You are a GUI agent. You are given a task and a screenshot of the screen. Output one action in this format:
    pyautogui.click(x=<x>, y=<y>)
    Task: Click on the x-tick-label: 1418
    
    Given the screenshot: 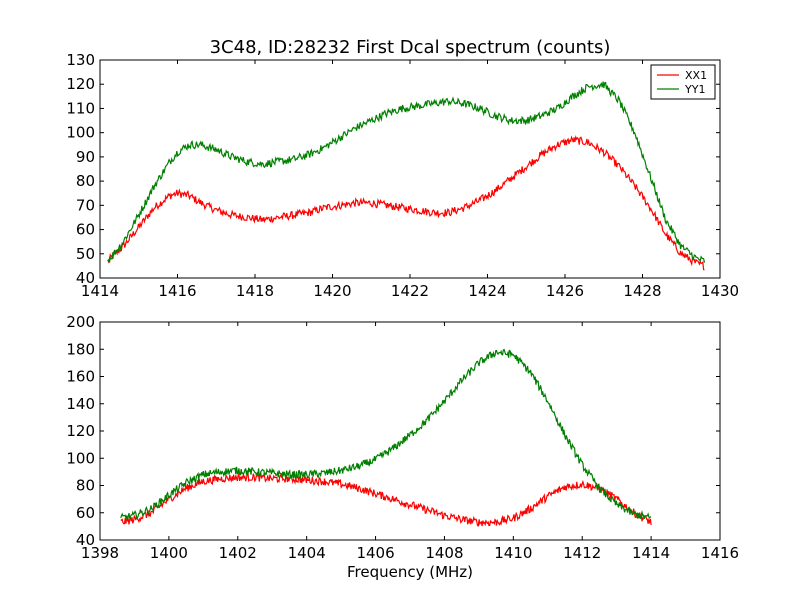 What is the action you would take?
    pyautogui.click(x=255, y=291)
    